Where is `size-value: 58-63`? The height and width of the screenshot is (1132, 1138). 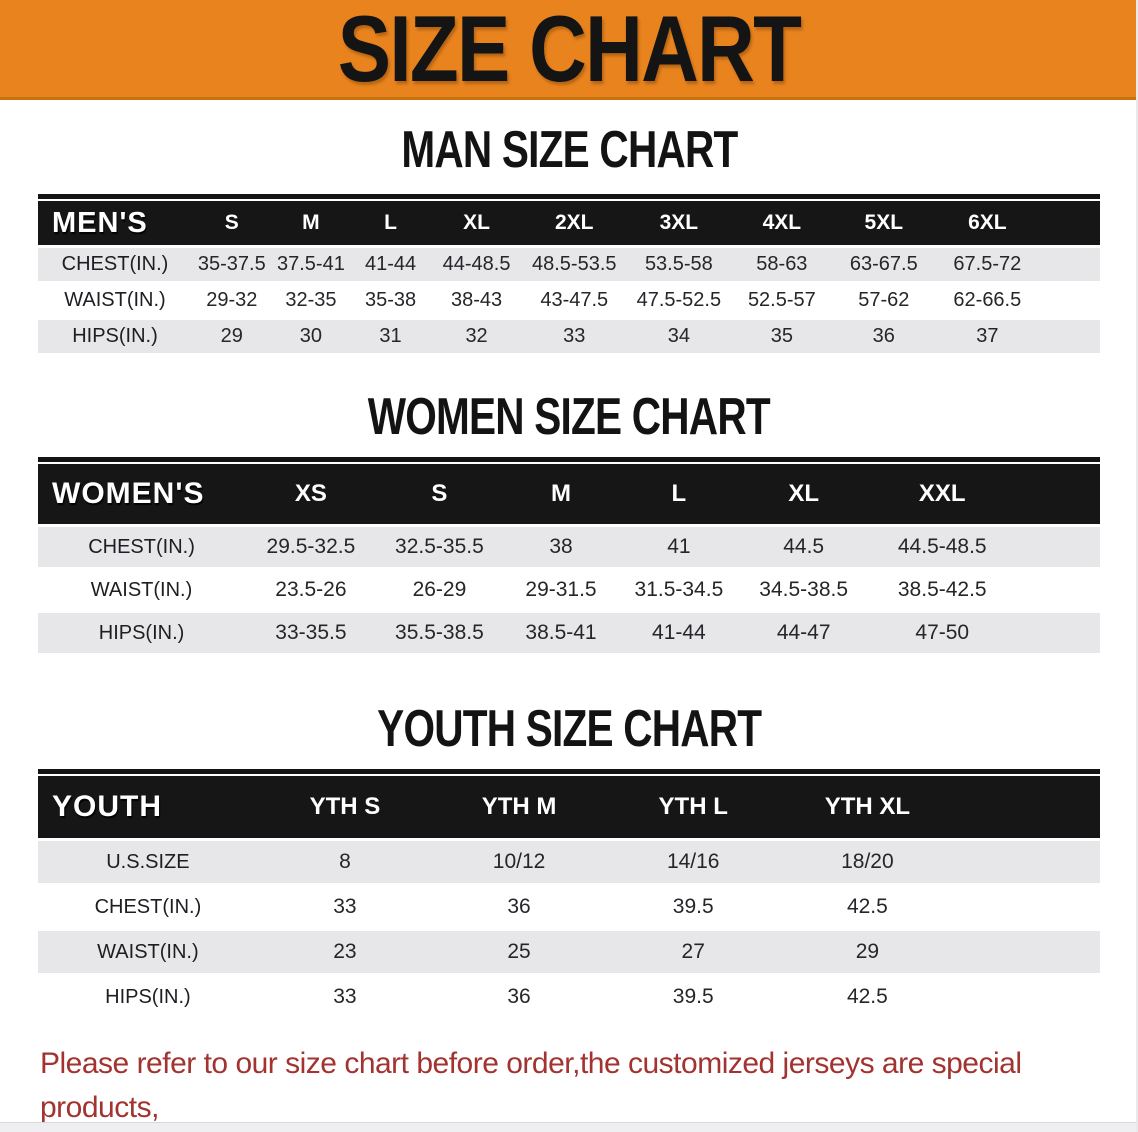 size-value: 58-63 is located at coordinates (782, 264).